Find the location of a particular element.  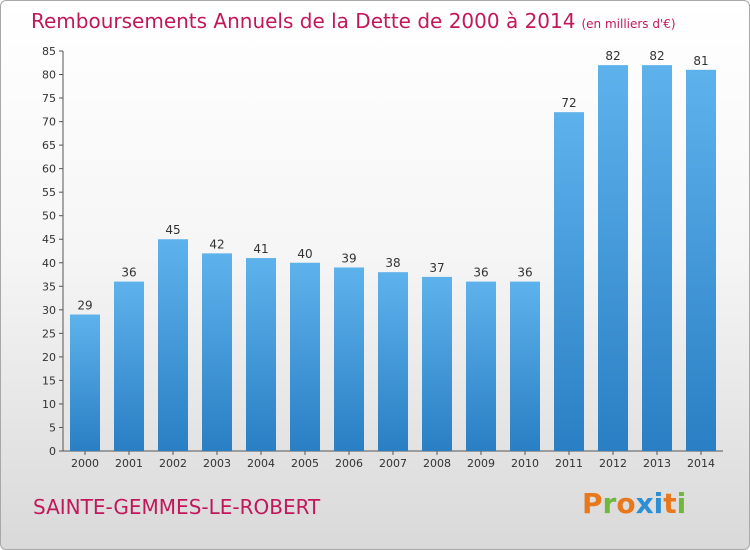

proxiti-logo: Proxiti is located at coordinates (634, 503).